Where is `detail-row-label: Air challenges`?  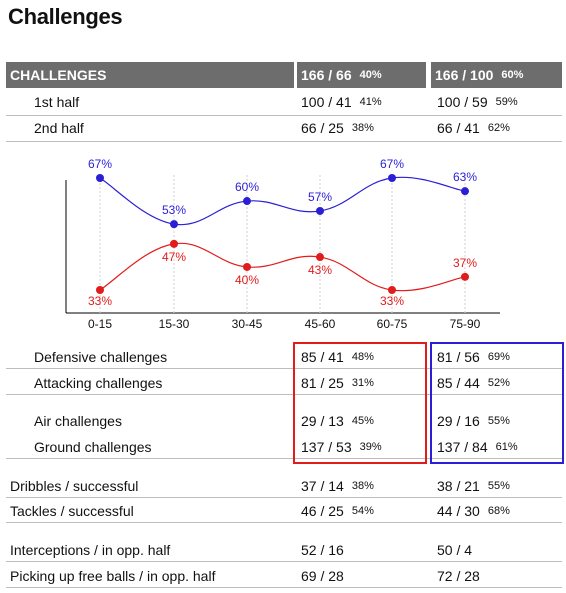
detail-row-label: Air challenges is located at coordinates (78, 421).